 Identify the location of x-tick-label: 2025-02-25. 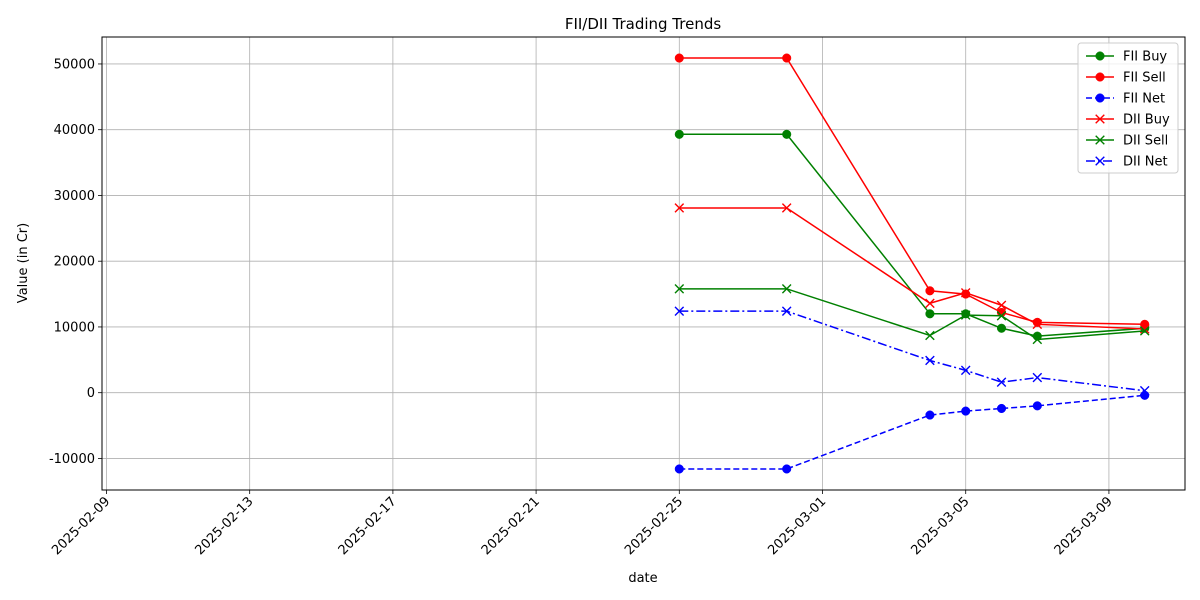
(654, 526).